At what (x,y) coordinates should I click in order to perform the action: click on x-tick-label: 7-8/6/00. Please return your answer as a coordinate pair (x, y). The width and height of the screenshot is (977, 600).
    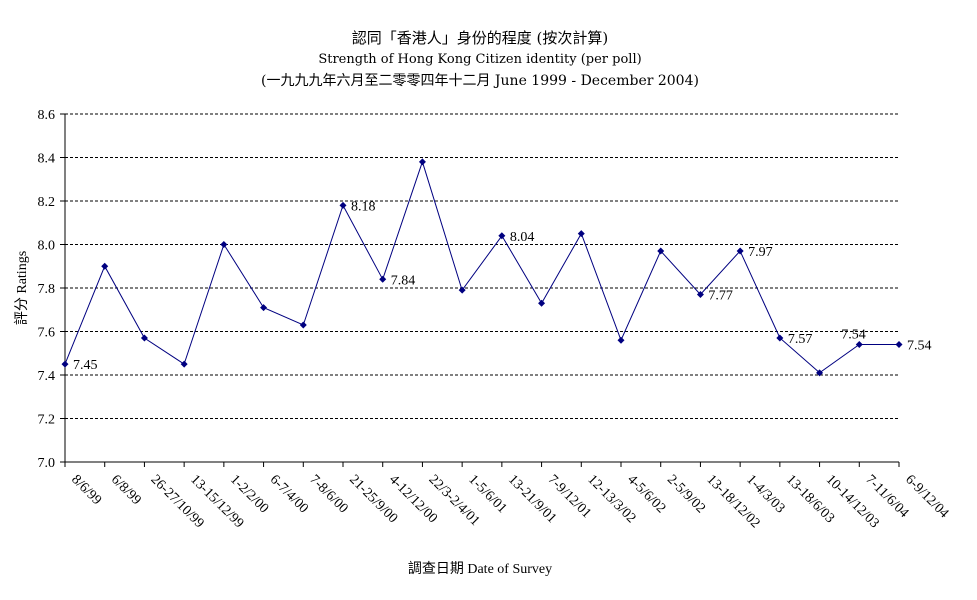
    Looking at the image, I should click on (328, 494).